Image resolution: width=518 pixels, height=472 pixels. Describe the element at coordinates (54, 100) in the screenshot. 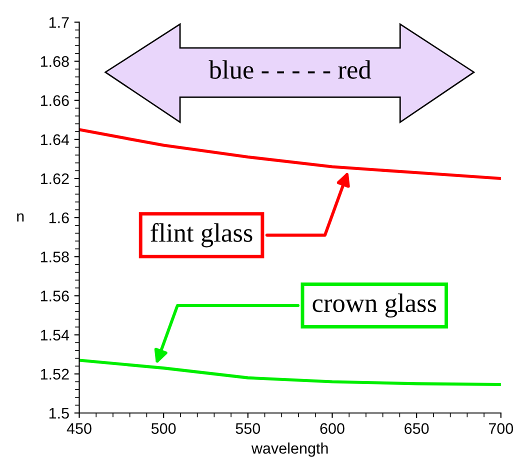

I see `y-tick-label: 1.66` at that location.